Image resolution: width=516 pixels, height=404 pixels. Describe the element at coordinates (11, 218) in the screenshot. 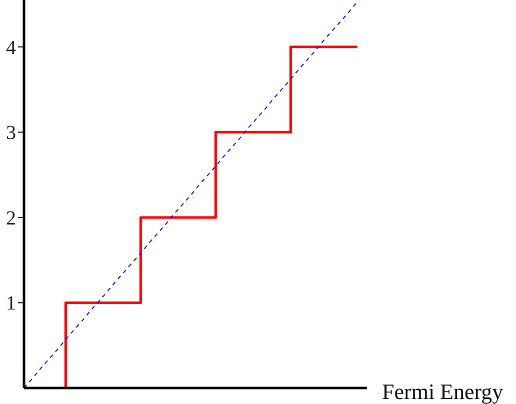

I see `y-tick-label: 2` at that location.